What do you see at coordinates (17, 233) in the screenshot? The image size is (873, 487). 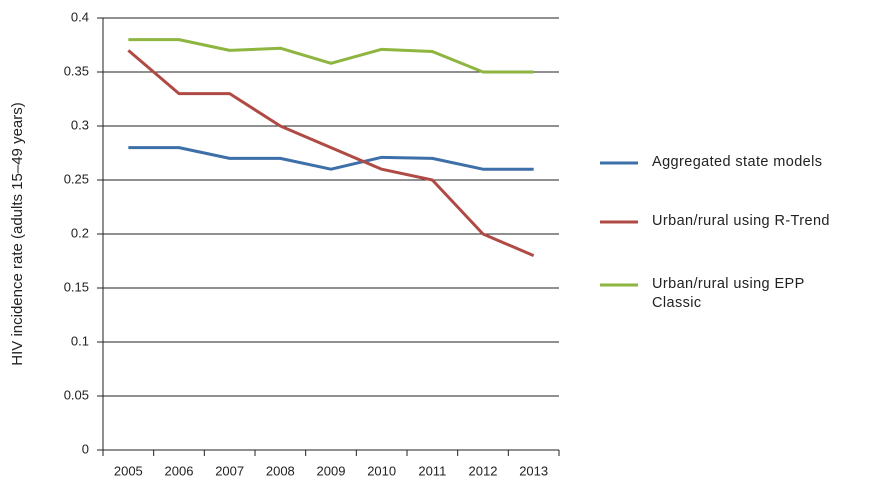 I see `y-axis-label: HIV incidence rate (adults 15–49 years)` at bounding box center [17, 233].